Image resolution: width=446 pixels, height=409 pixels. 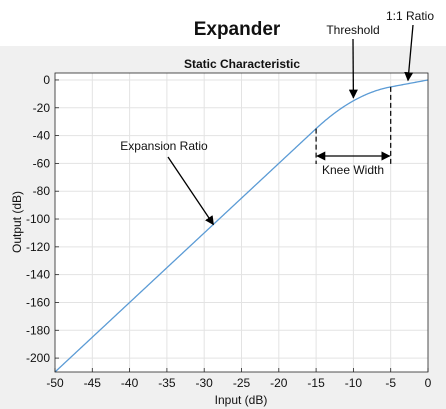 What do you see at coordinates (241, 400) in the screenshot?
I see `x-axis-label: Input (dB)` at bounding box center [241, 400].